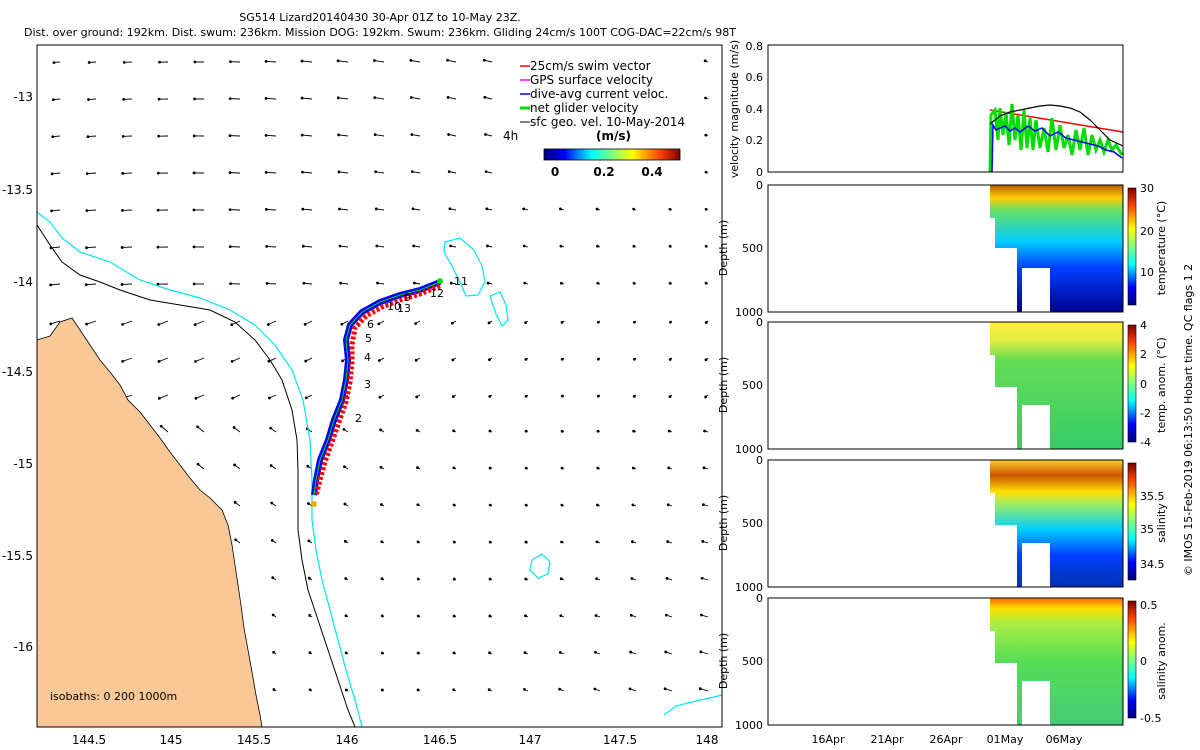  I want to click on map-x-axis: 144.5 145 145.5 146 146.5 147 147.5 148, so click(395, 740).